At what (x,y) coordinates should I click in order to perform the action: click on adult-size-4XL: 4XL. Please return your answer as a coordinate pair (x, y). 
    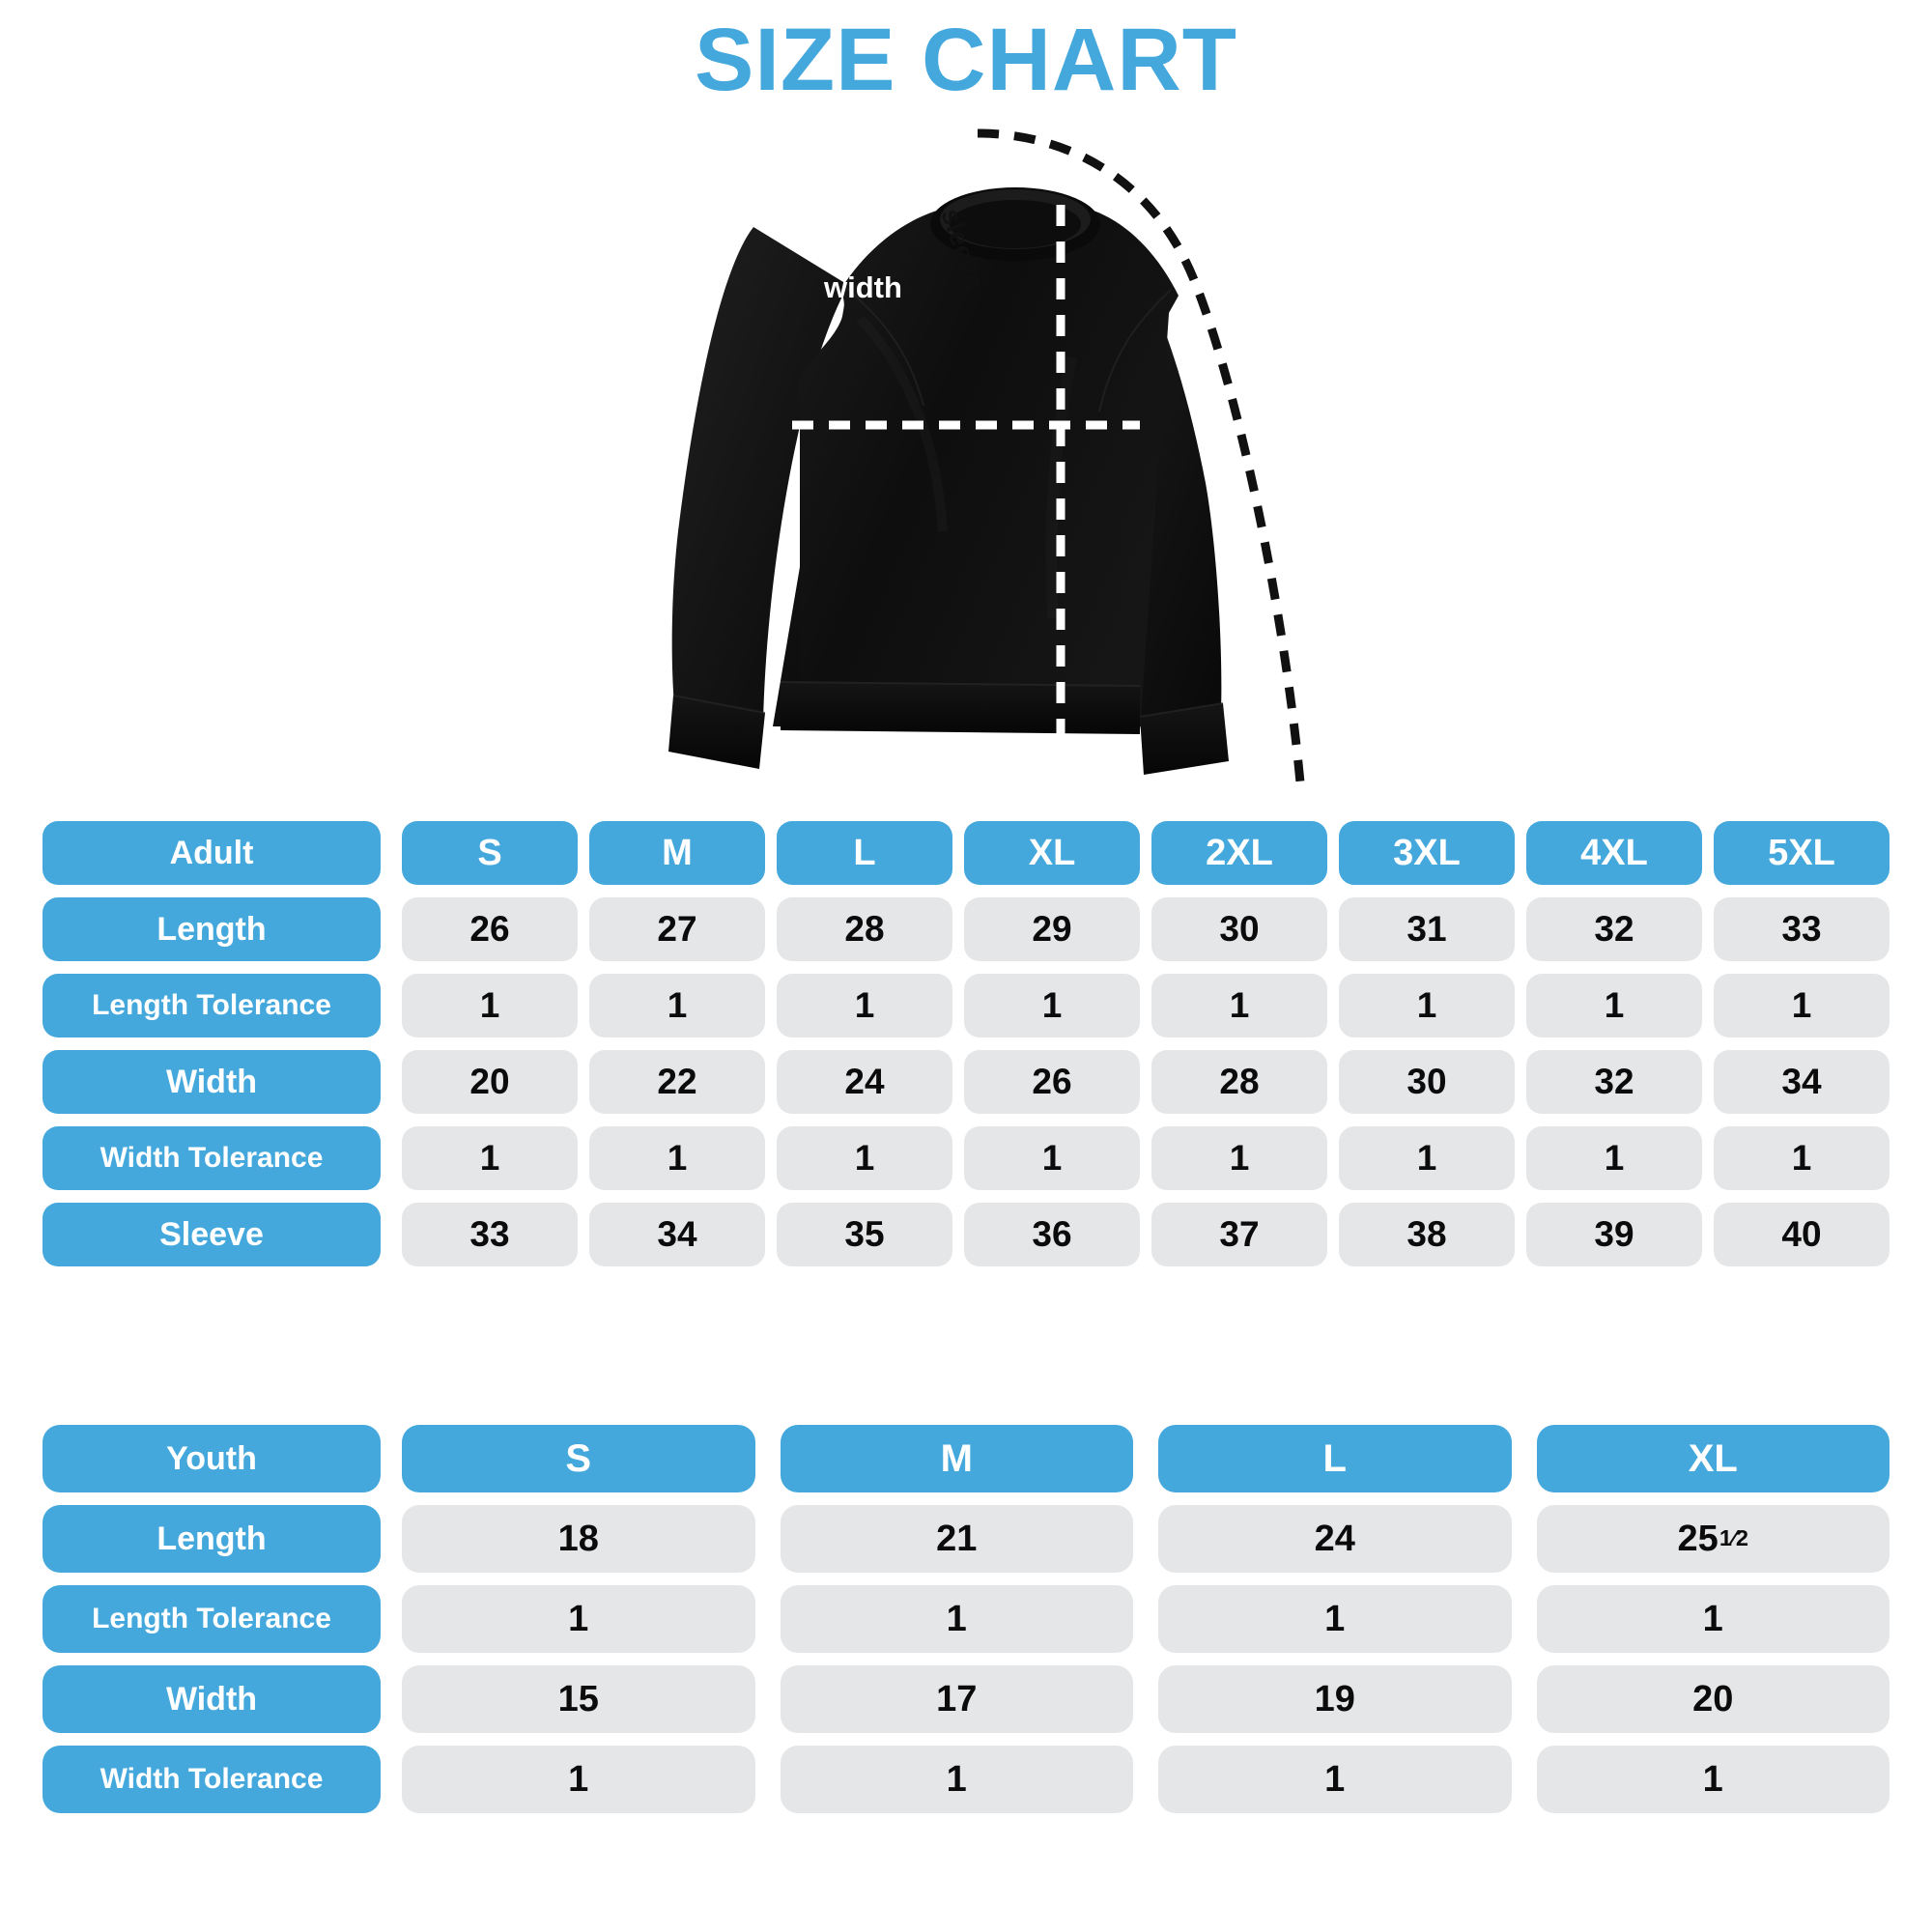
    Looking at the image, I should click on (1614, 853).